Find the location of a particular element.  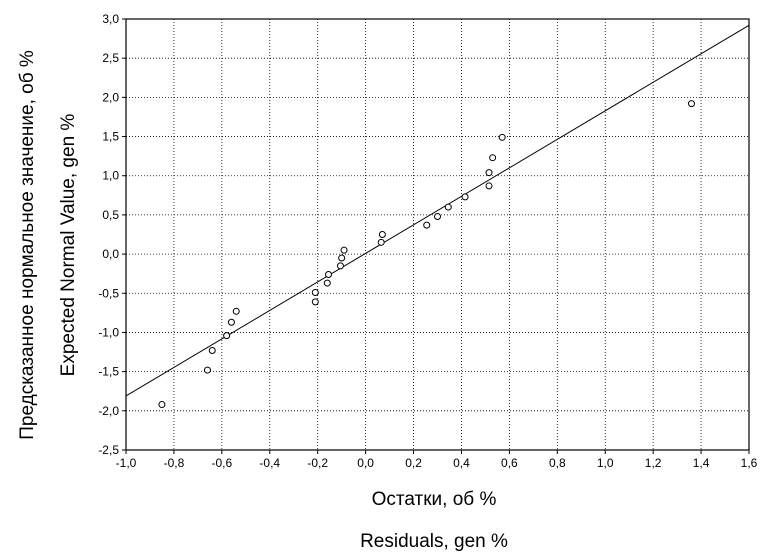

y-tick-label: -2,0 is located at coordinates (108, 411).